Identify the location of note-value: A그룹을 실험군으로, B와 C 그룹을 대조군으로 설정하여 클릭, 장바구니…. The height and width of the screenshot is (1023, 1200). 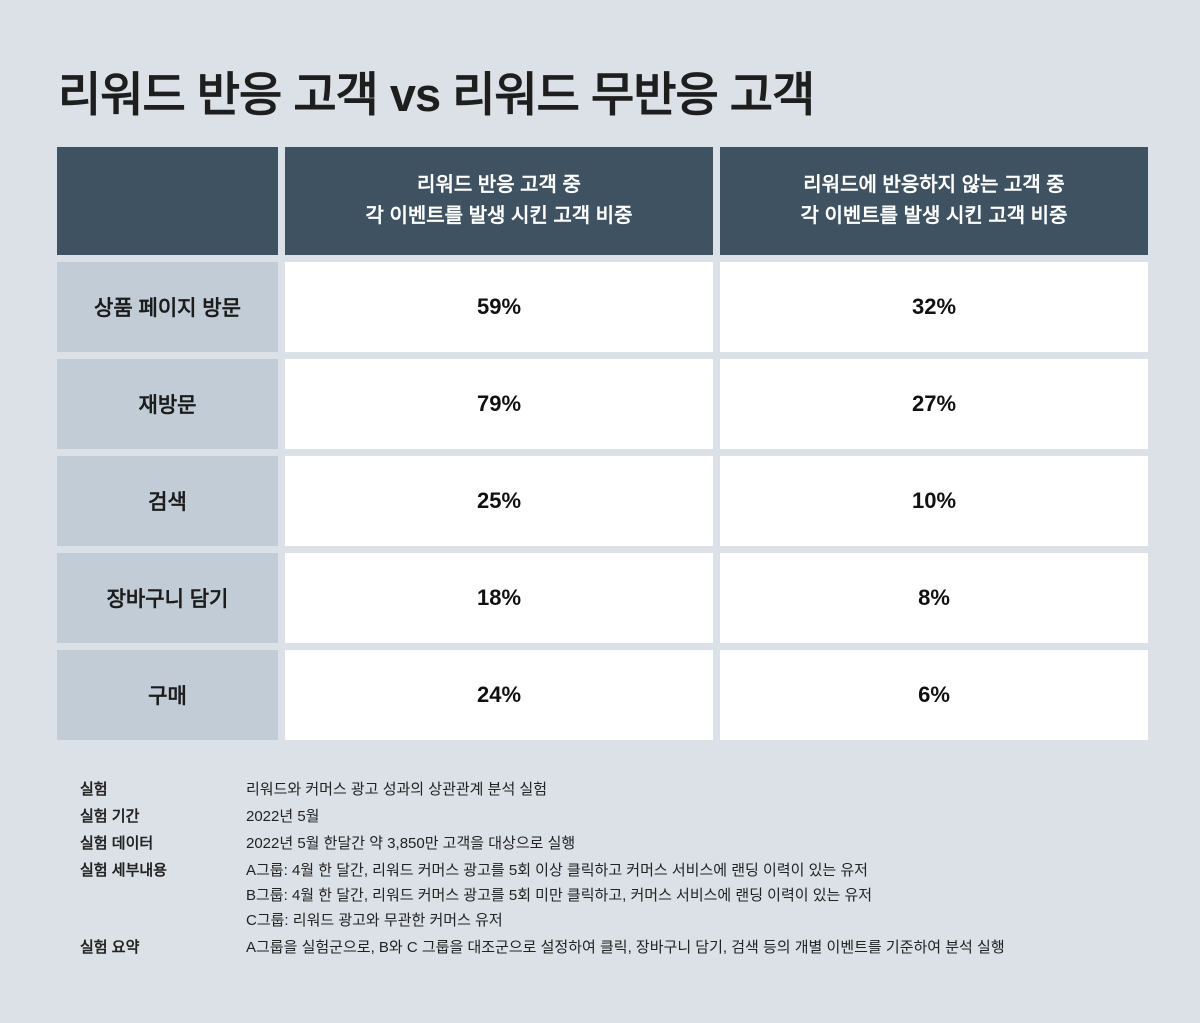
(625, 947).